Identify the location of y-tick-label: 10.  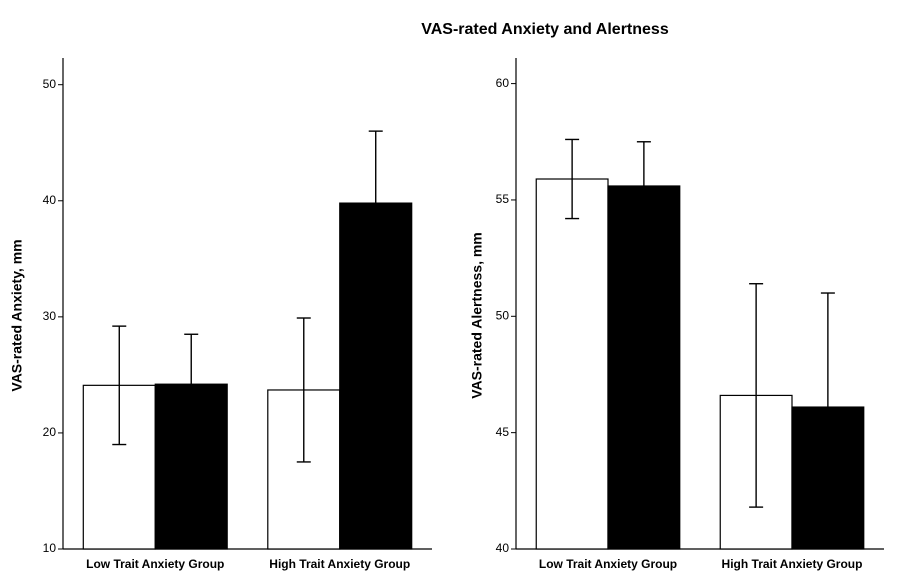
(50, 548).